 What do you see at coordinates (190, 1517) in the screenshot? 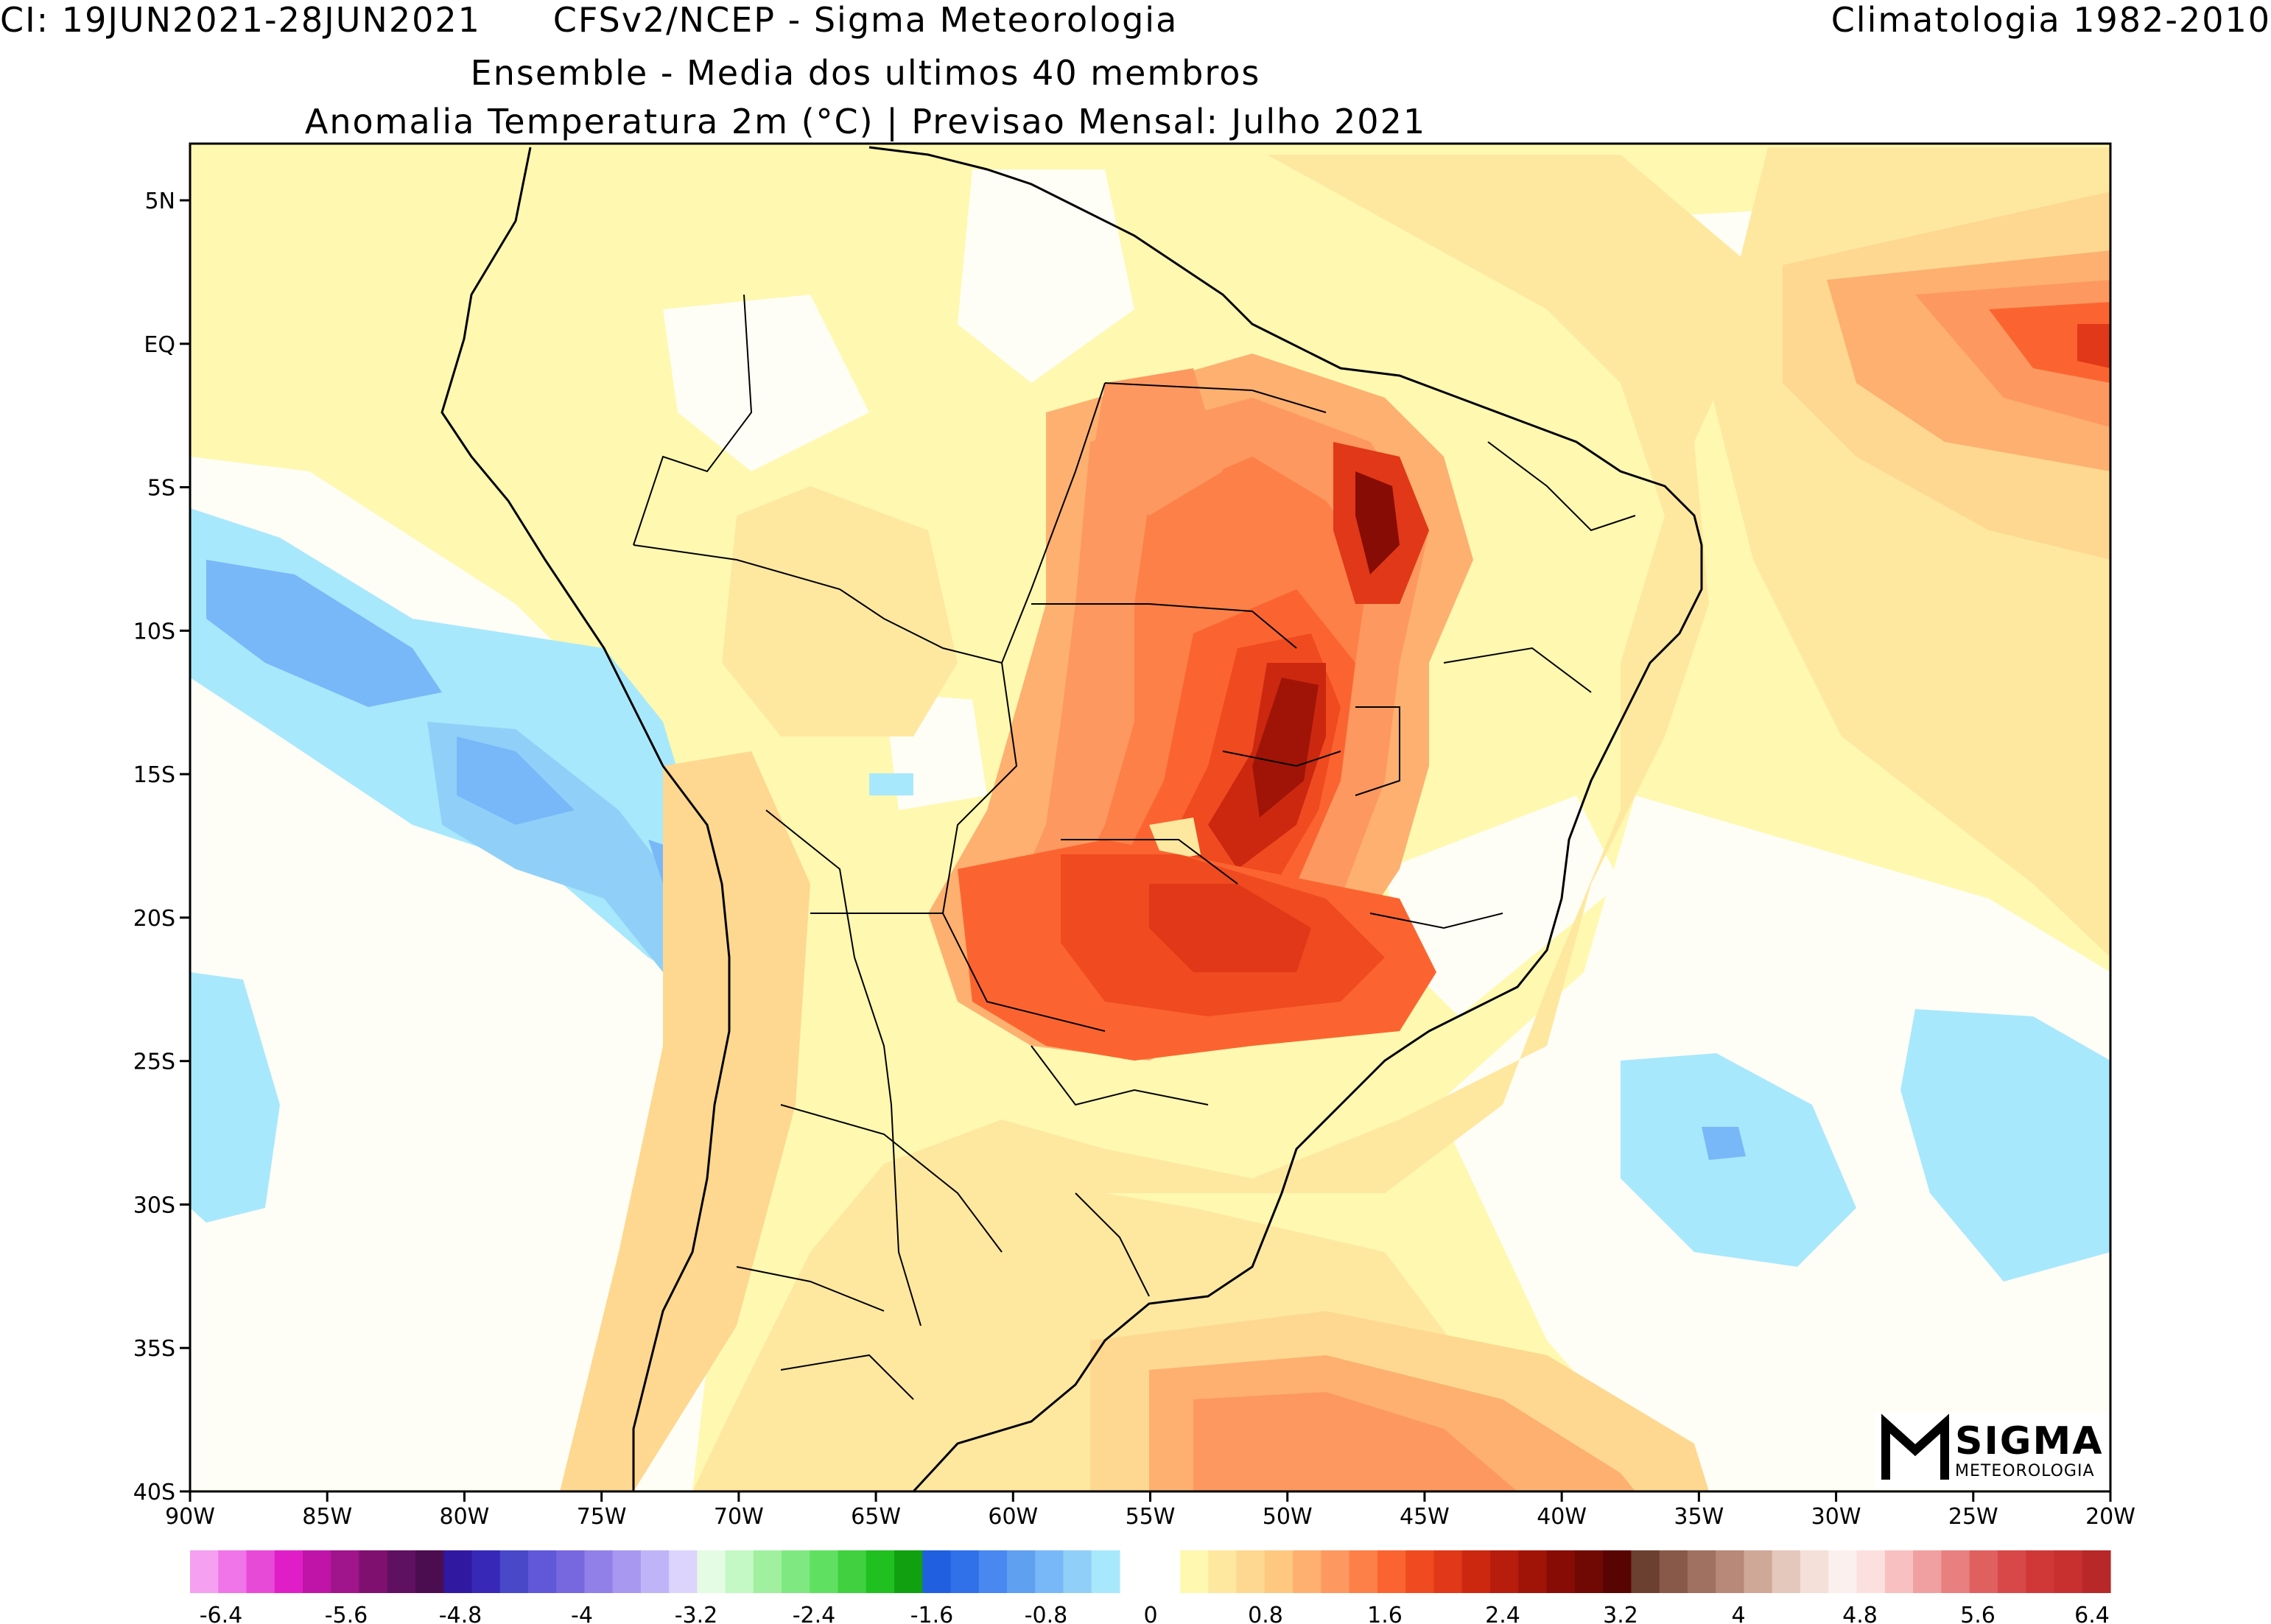
I see `lon-tick-label: 90W` at bounding box center [190, 1517].